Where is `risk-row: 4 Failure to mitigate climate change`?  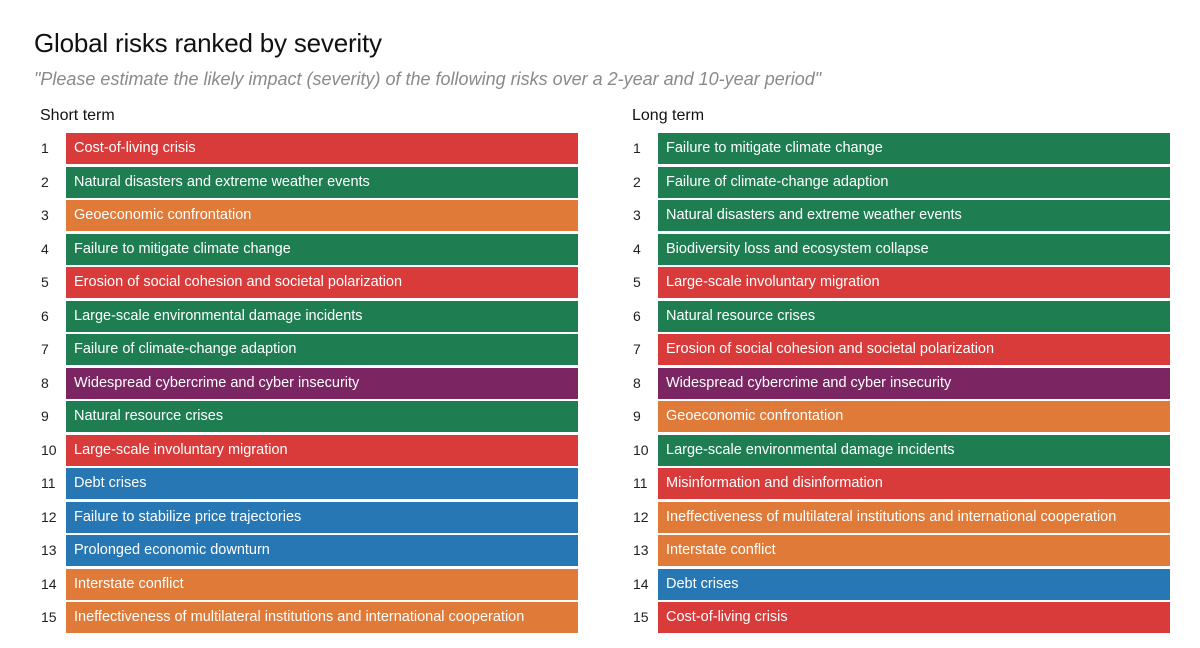
risk-row: 4 Failure to mitigate climate change is located at coordinates (308, 249).